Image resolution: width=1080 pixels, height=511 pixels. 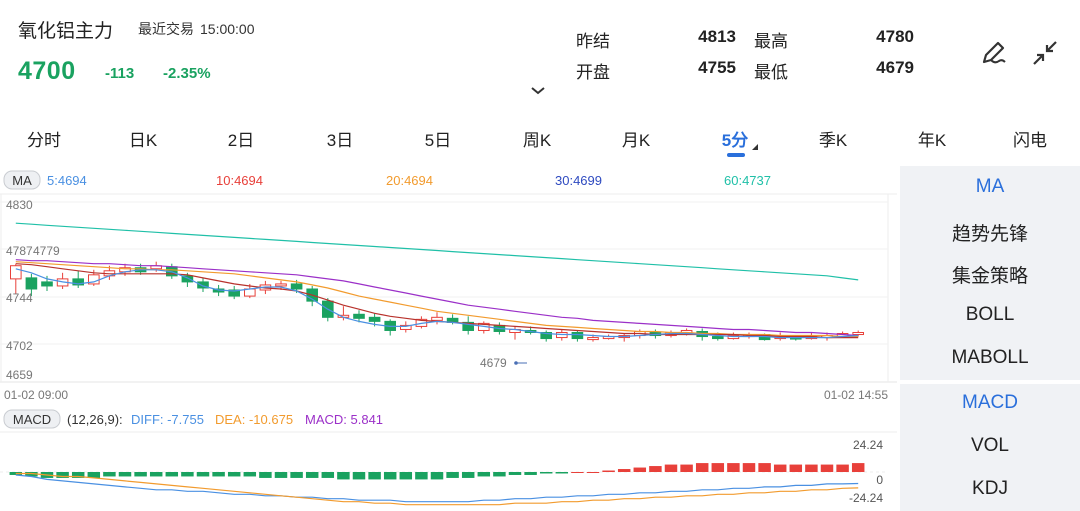 What do you see at coordinates (736, 155) in the screenshot?
I see `active-tab-indicator` at bounding box center [736, 155].